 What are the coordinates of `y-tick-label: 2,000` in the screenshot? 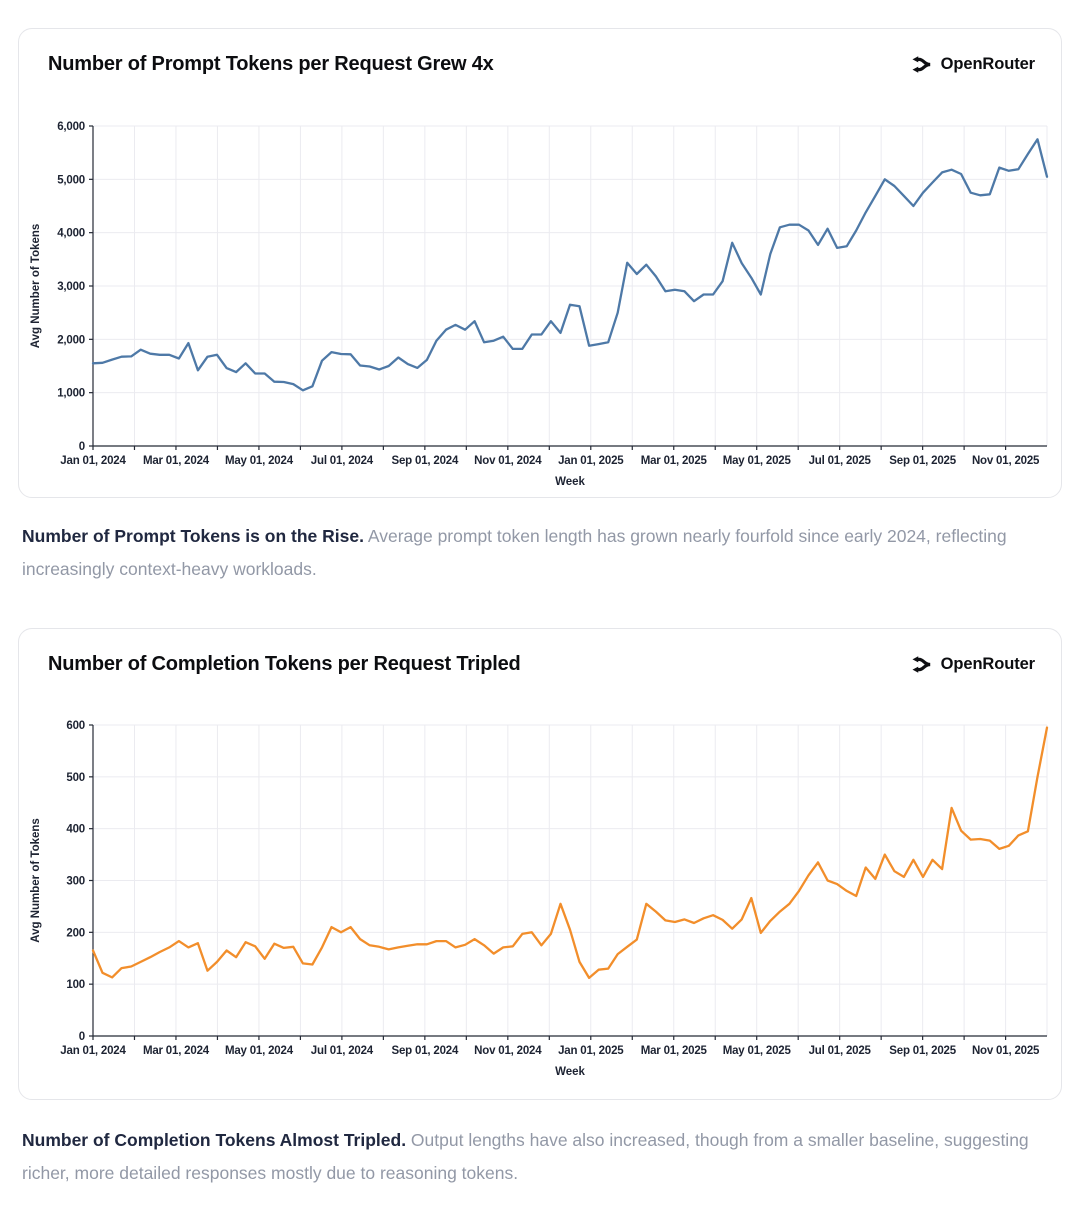 It's located at (71, 340).